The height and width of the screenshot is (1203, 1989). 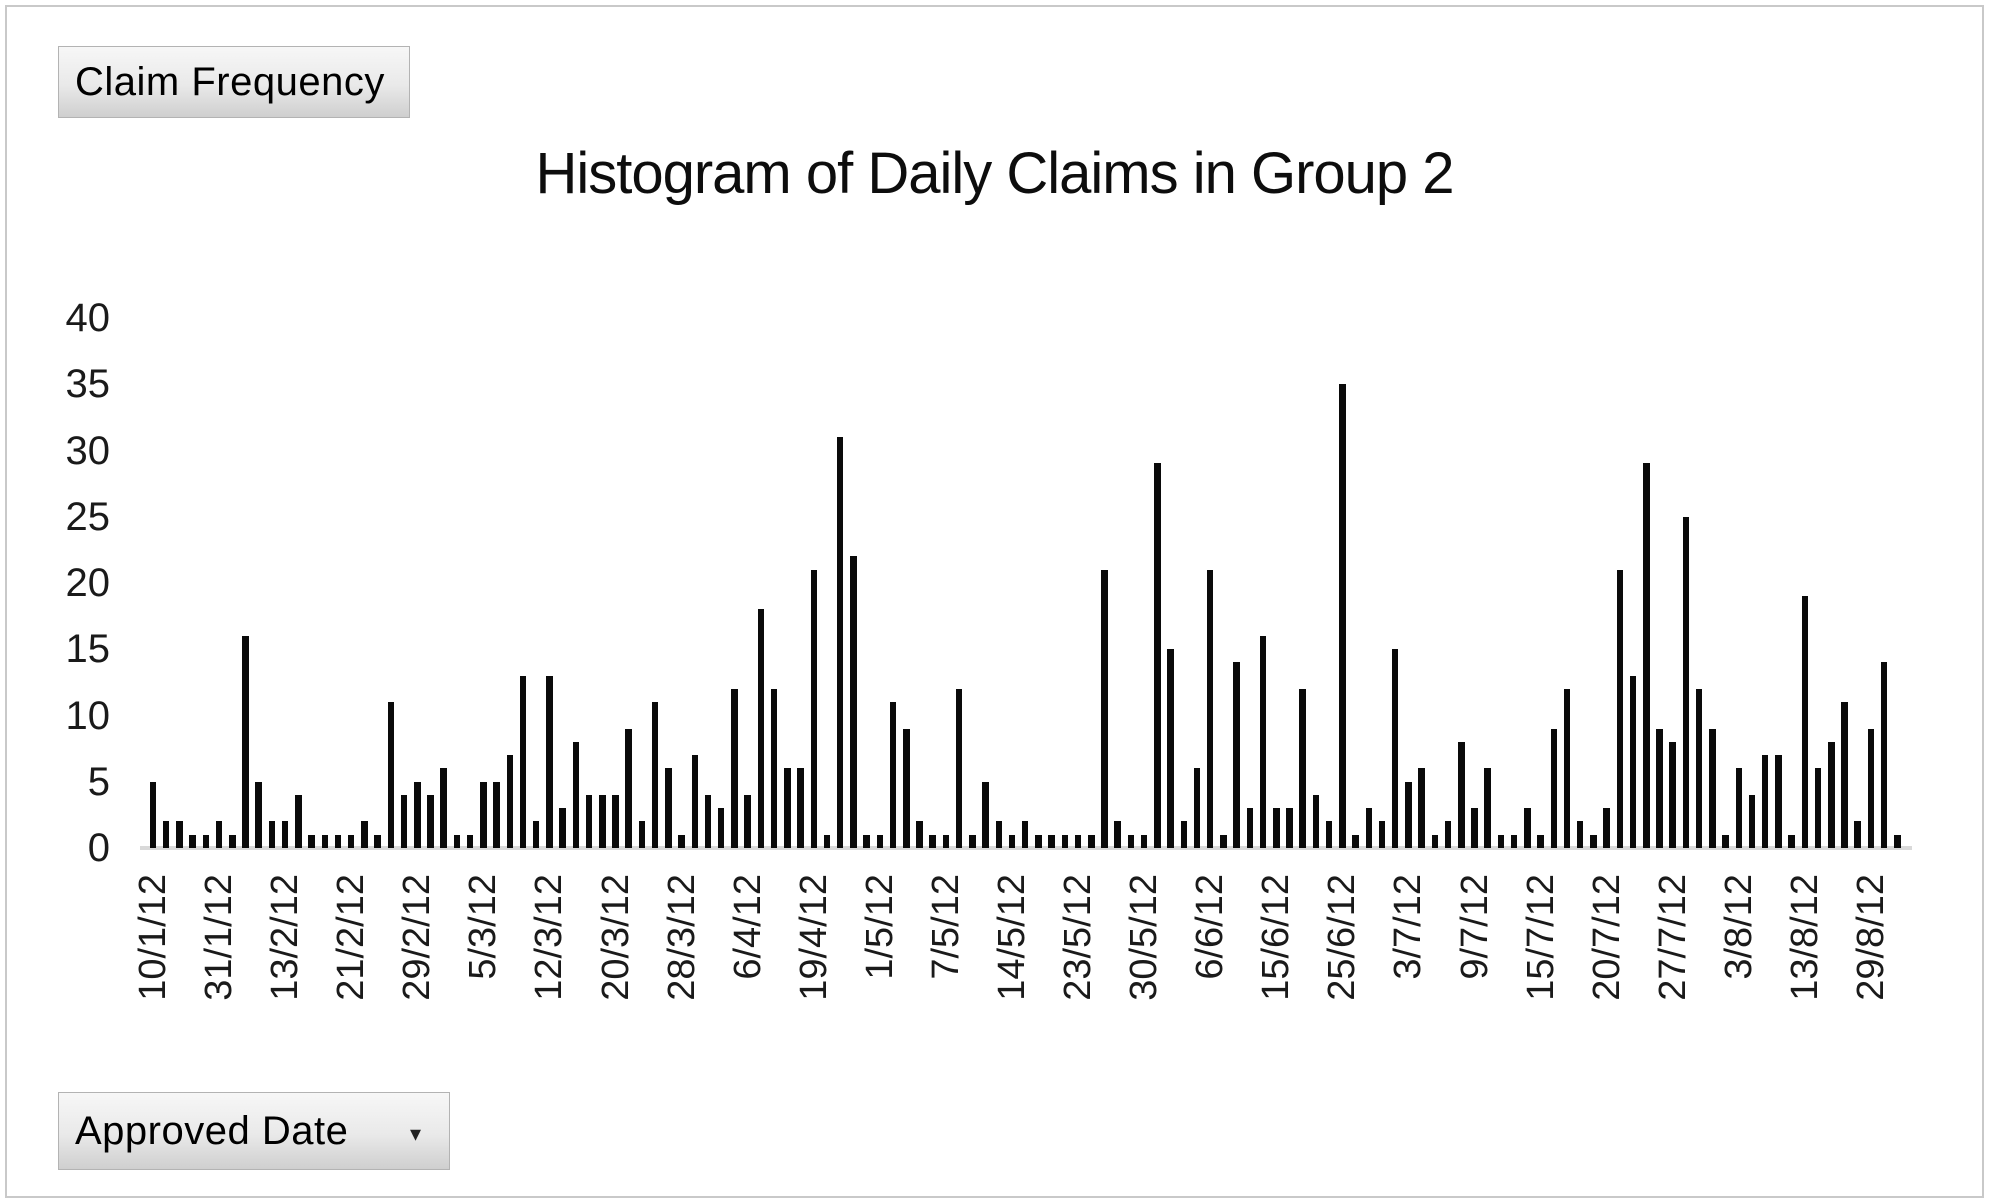 I want to click on x-tick-label: 28/3/12, so click(x=681, y=937).